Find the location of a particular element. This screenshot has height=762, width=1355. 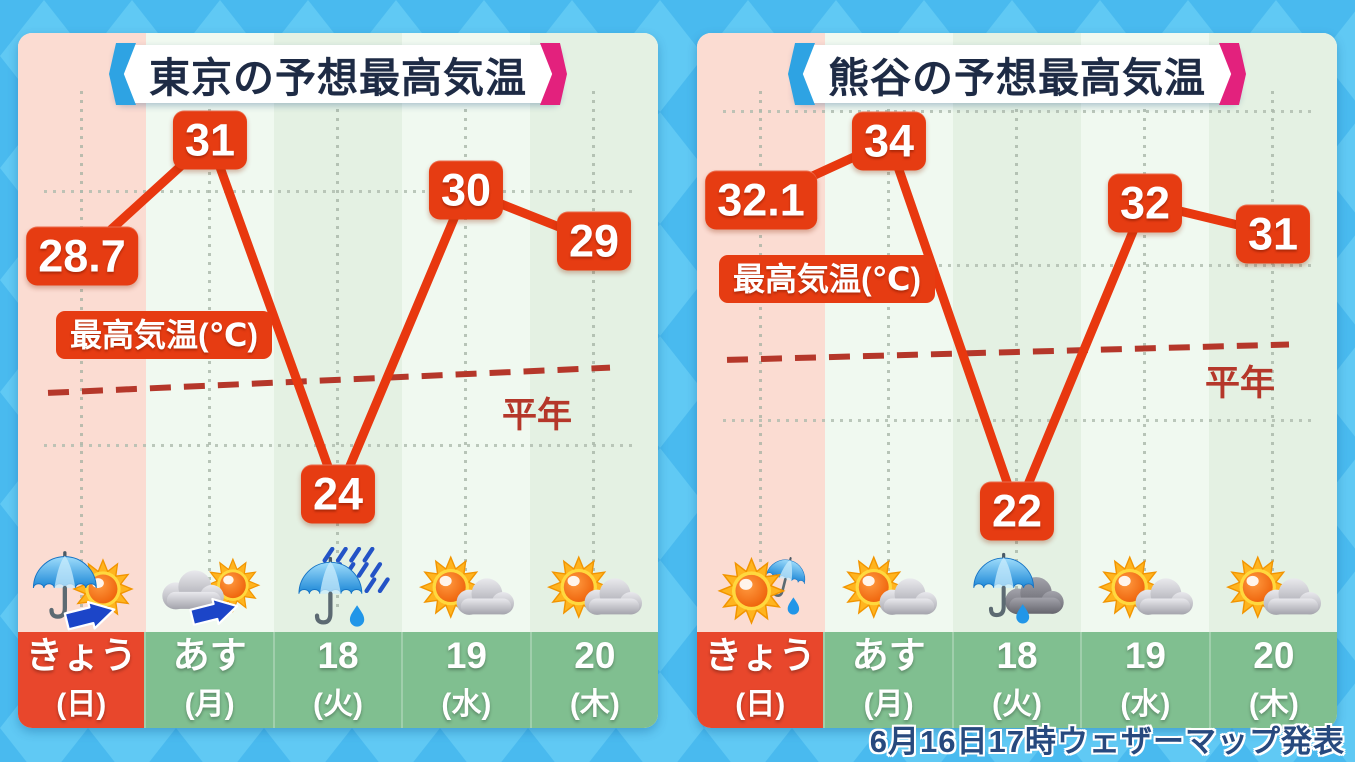

temp-value-label: 29 is located at coordinates (594, 241).